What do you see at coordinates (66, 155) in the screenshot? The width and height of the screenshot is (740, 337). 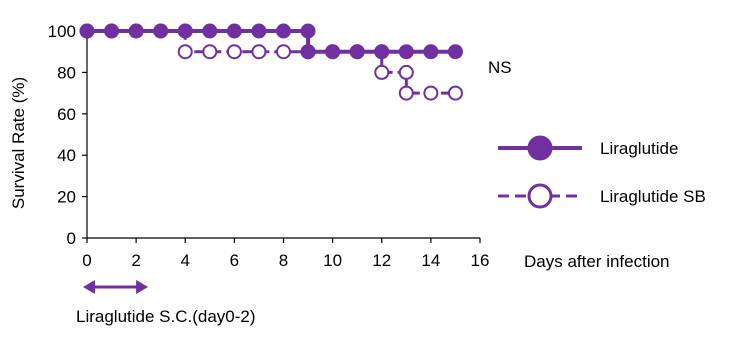 I see `y-tick-label: 40` at bounding box center [66, 155].